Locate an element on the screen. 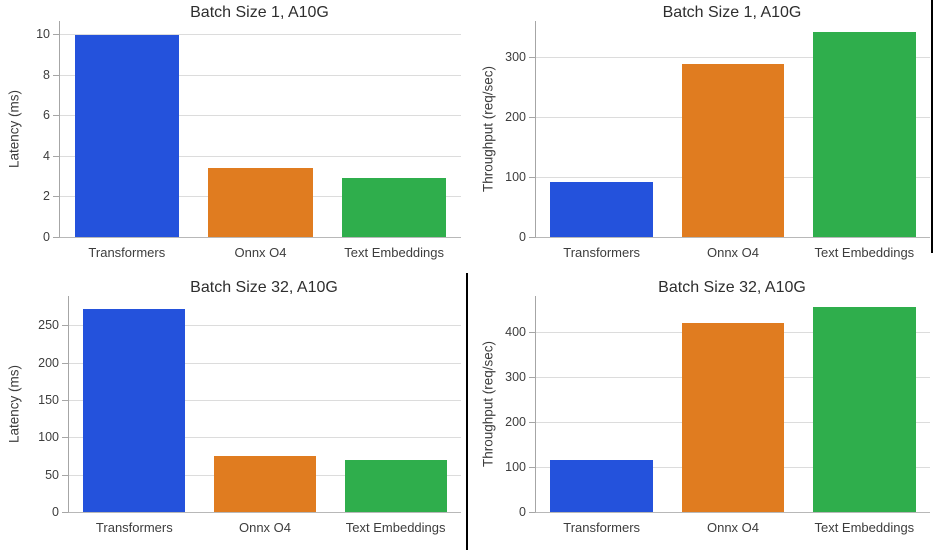  y-tick-label: 250 is located at coordinates (48, 325).